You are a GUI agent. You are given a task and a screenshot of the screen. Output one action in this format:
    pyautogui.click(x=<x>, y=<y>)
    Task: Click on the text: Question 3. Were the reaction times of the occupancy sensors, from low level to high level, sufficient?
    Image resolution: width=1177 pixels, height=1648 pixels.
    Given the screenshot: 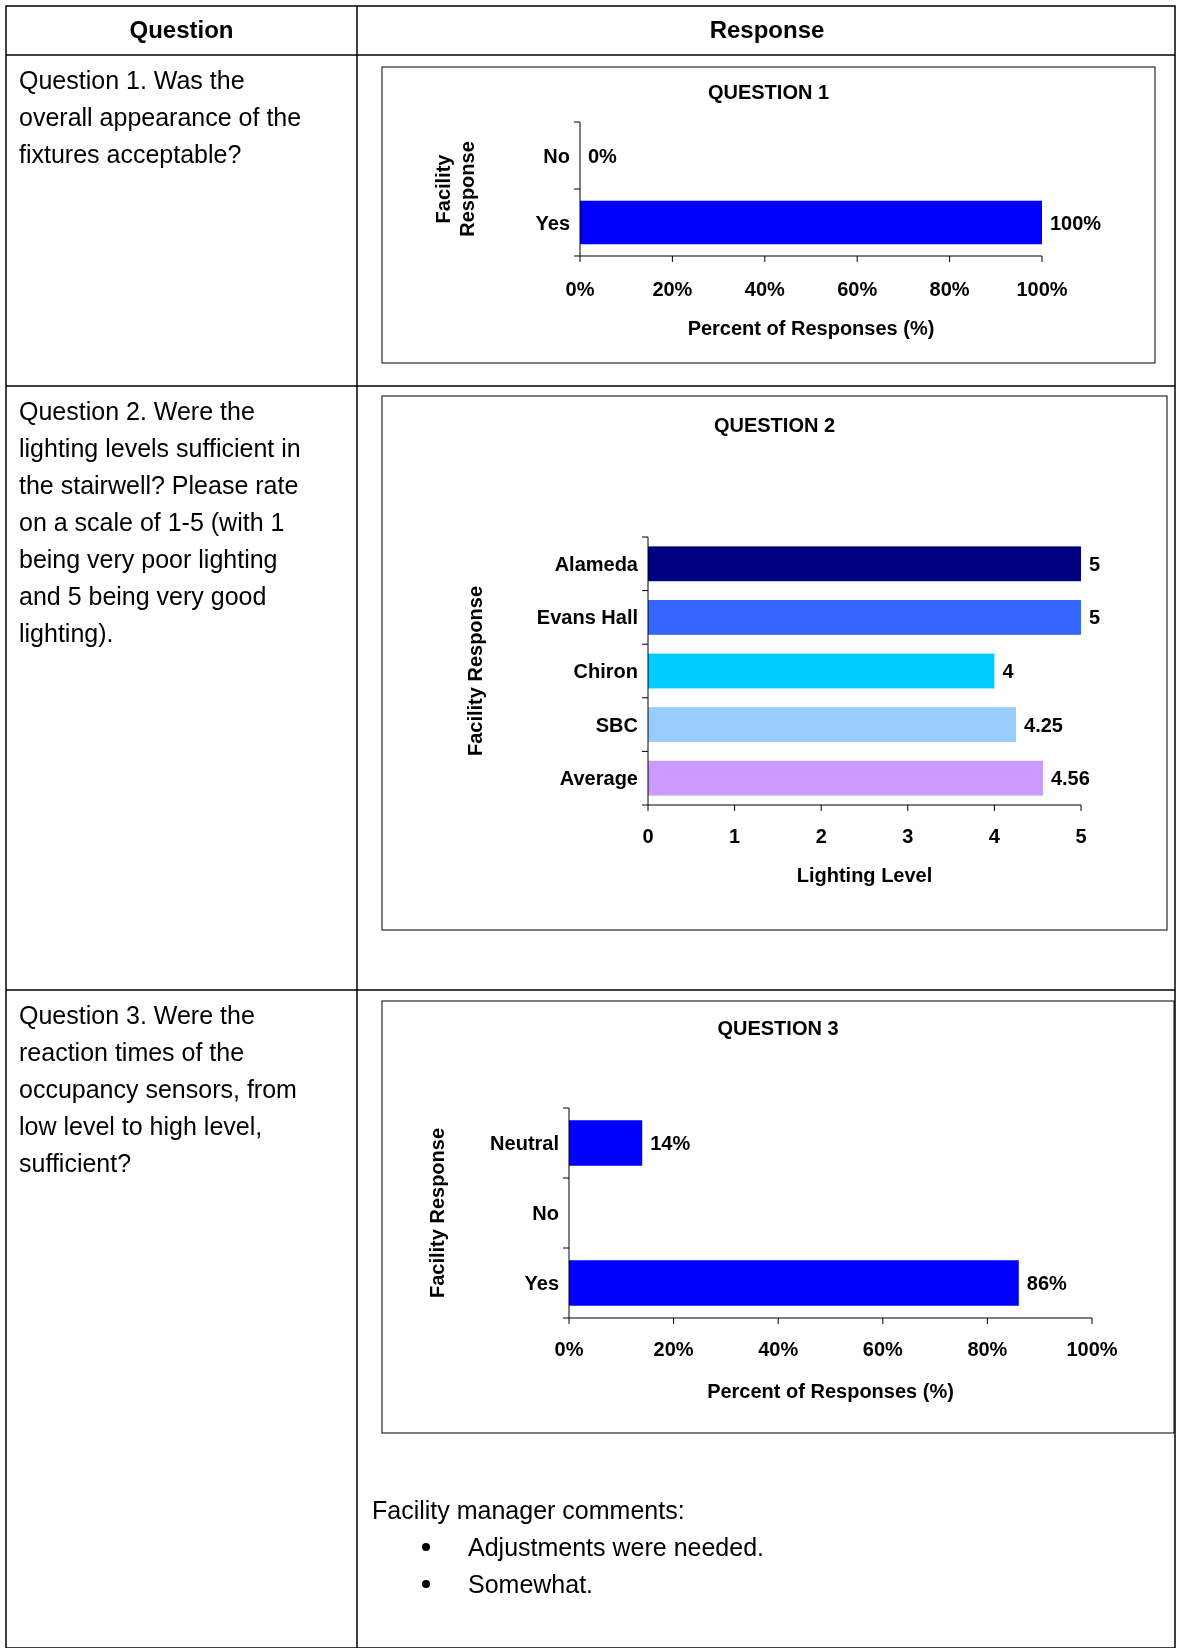 What is the action you would take?
    pyautogui.click(x=158, y=1088)
    